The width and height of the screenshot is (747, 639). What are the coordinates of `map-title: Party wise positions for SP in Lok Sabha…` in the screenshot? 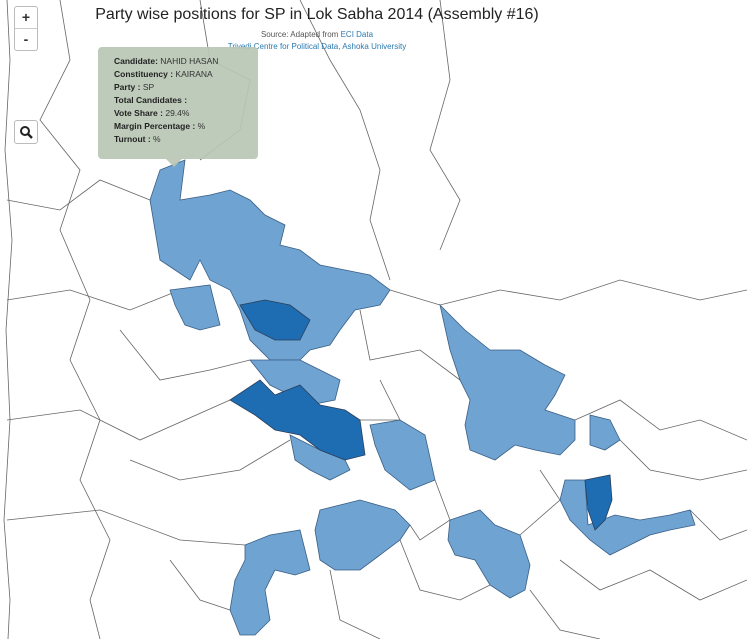 It's located at (317, 14).